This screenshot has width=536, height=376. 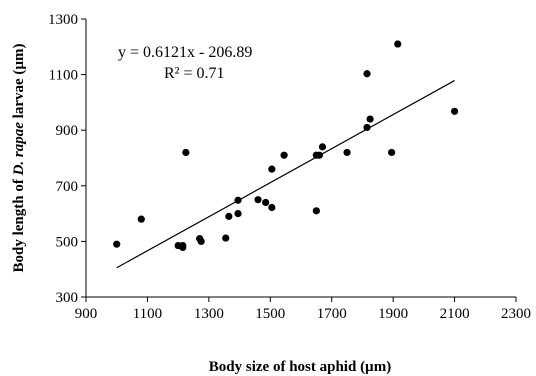 I want to click on y-axis-title-species: D. rapae, so click(x=19, y=149).